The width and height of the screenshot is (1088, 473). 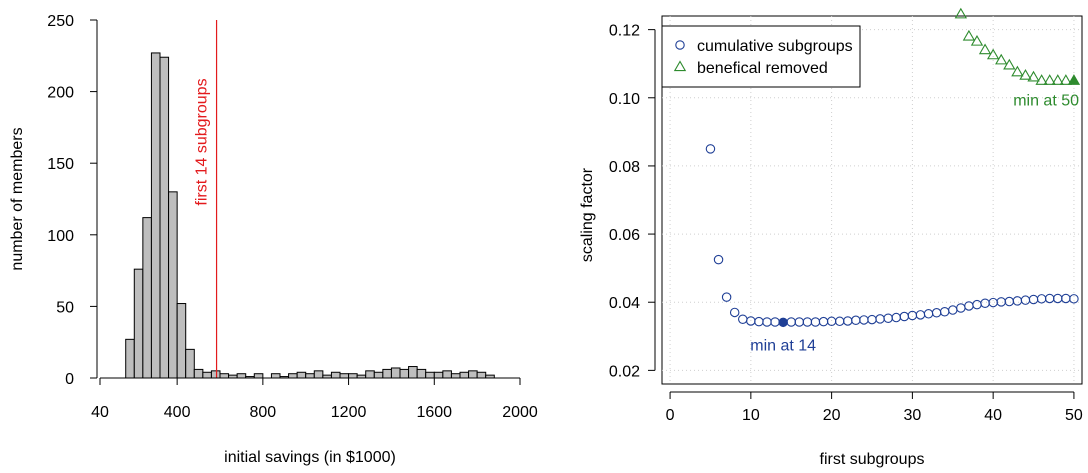 I want to click on legend-entry-beneficial: benefical removed, so click(x=762, y=68).